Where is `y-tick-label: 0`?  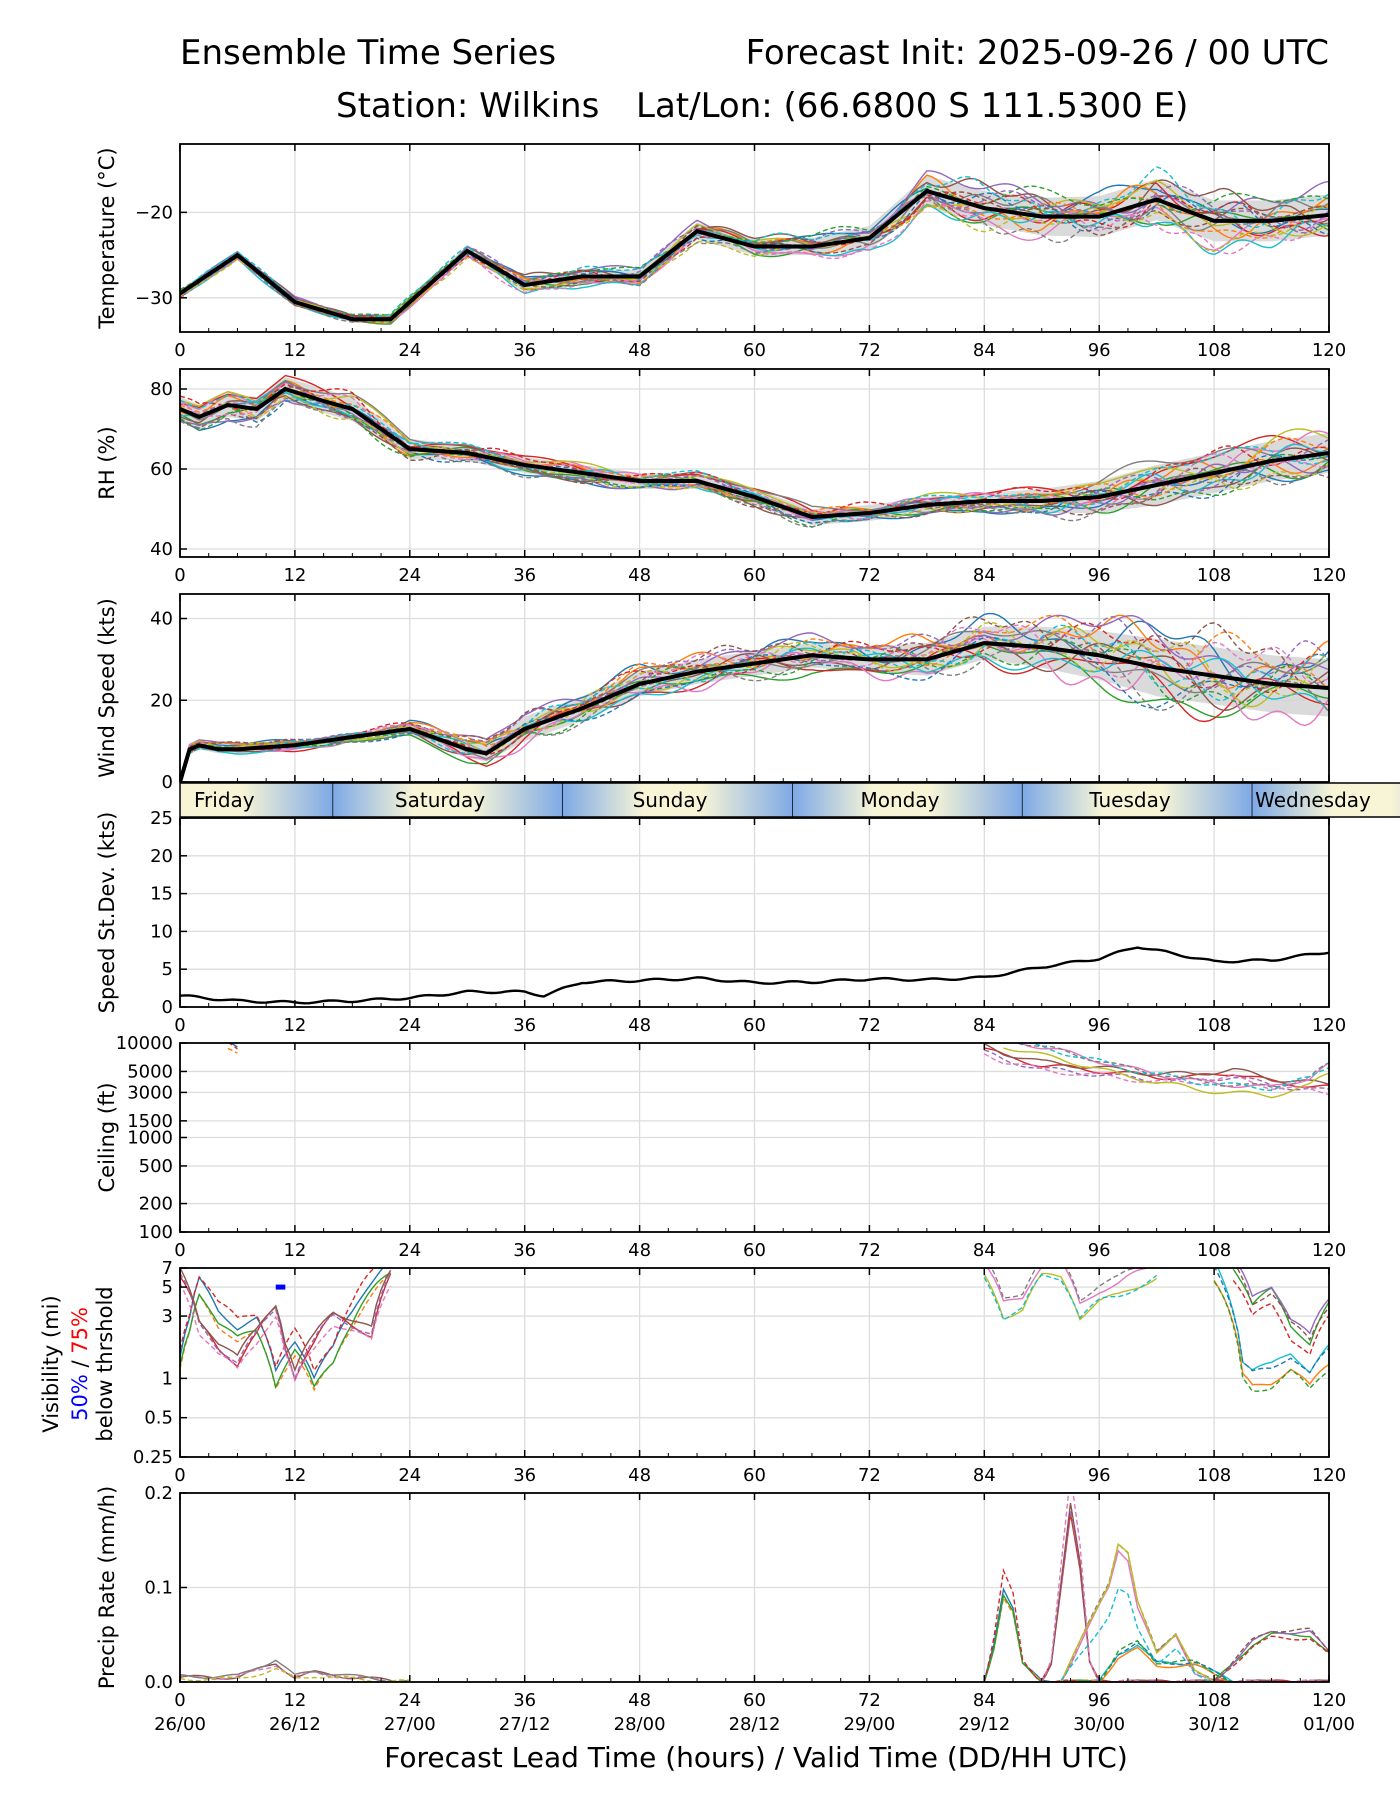 y-tick-label: 0 is located at coordinates (167, 782).